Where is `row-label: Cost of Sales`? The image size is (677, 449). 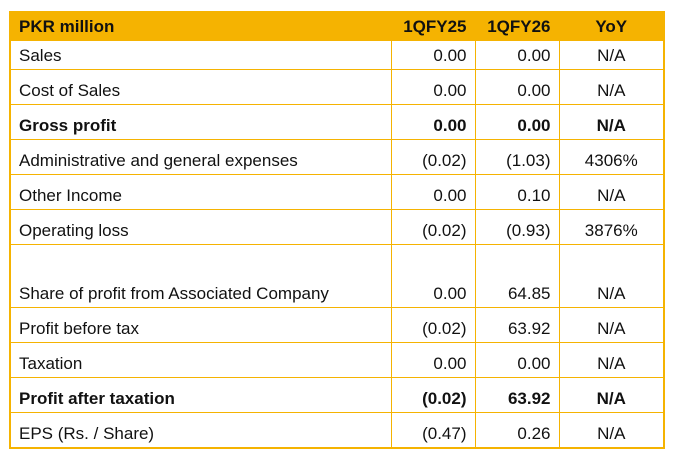 row-label: Cost of Sales is located at coordinates (201, 87).